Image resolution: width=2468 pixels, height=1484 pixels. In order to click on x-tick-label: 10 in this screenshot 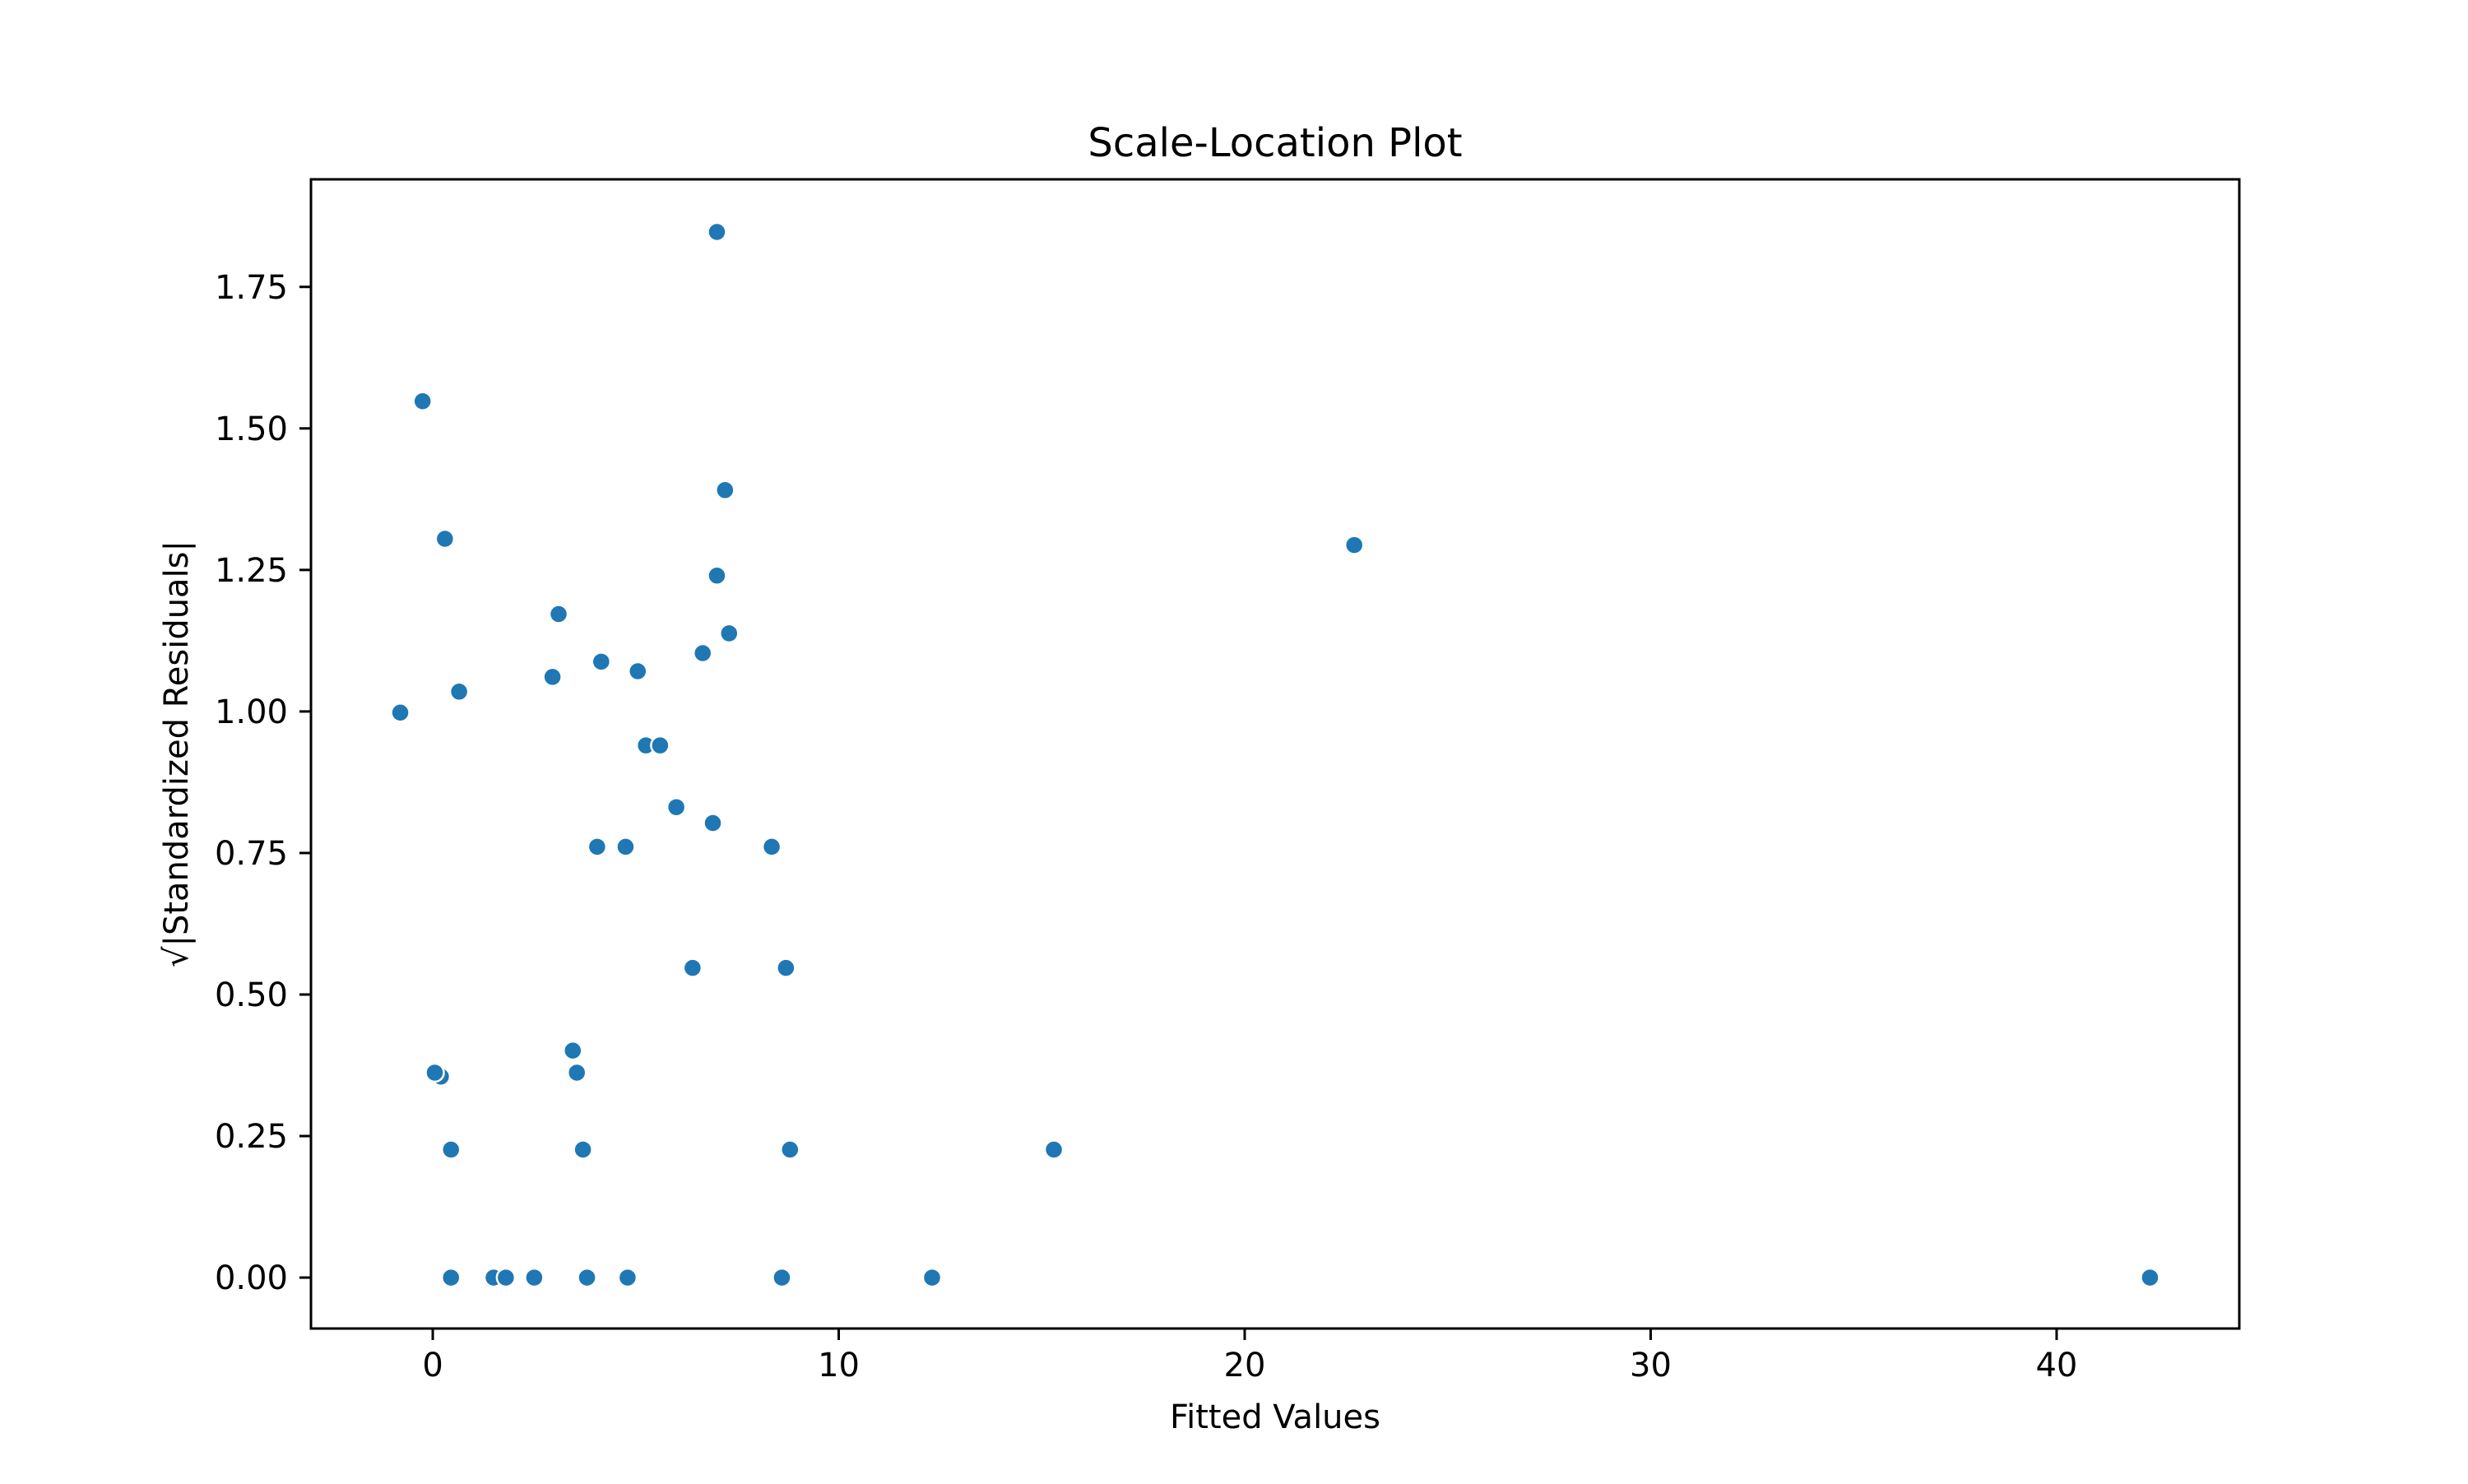, I will do `click(839, 1365)`.